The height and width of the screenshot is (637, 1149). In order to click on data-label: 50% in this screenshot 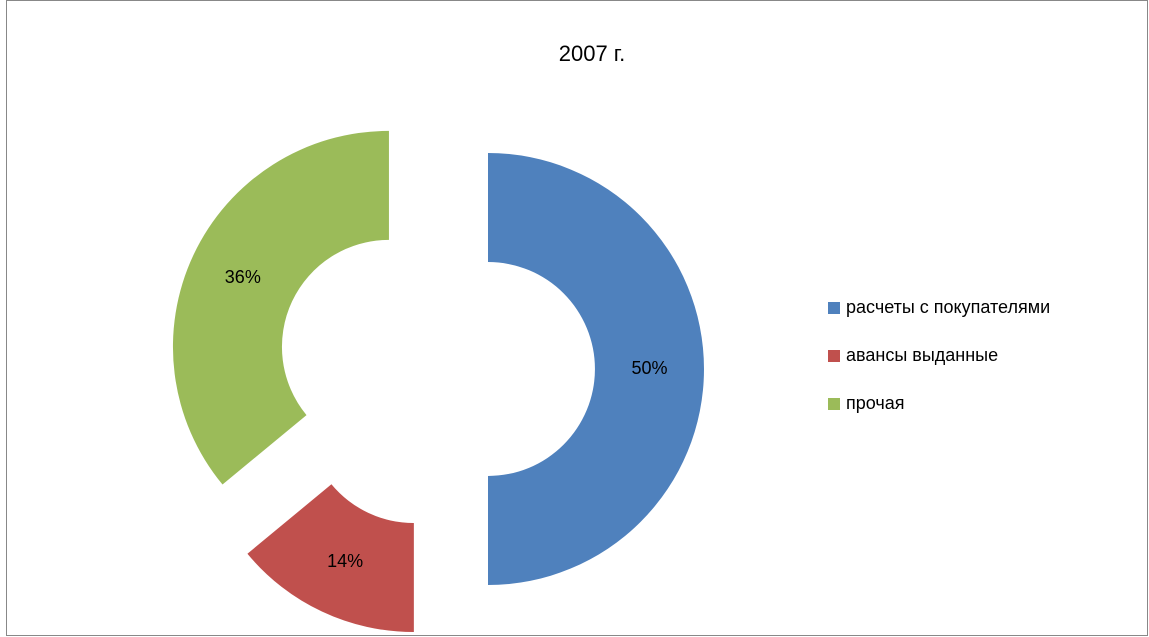, I will do `click(649, 368)`.